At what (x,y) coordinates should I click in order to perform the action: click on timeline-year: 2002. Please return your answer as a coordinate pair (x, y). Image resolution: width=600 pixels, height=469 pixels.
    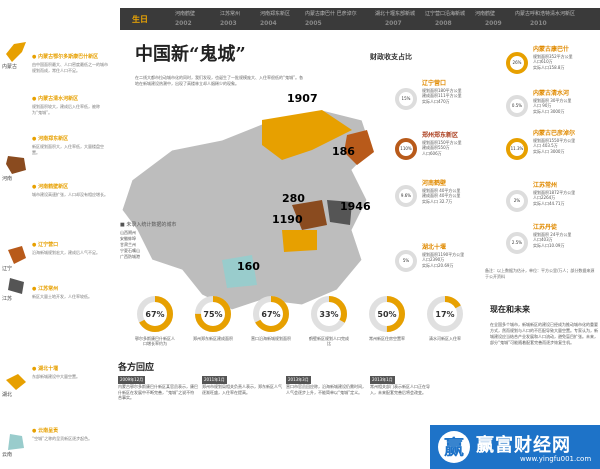
    Looking at the image, I should click on (183, 23).